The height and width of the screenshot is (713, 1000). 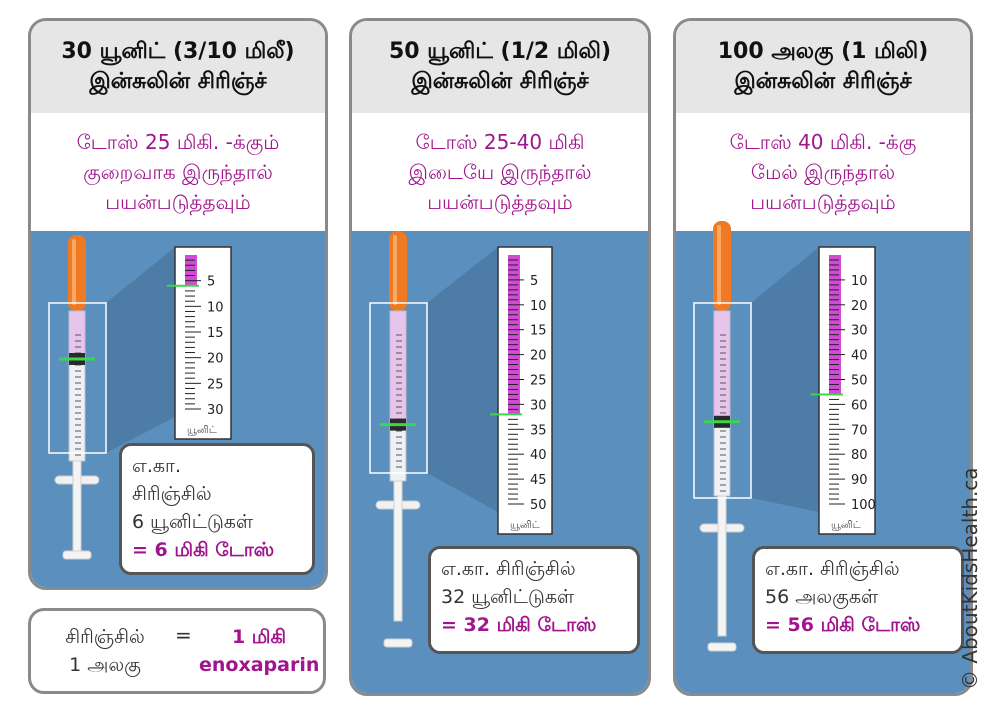 What do you see at coordinates (500, 51) in the screenshot?
I see `title-line: 50 யூனிட் (1/2 மிலி)` at bounding box center [500, 51].